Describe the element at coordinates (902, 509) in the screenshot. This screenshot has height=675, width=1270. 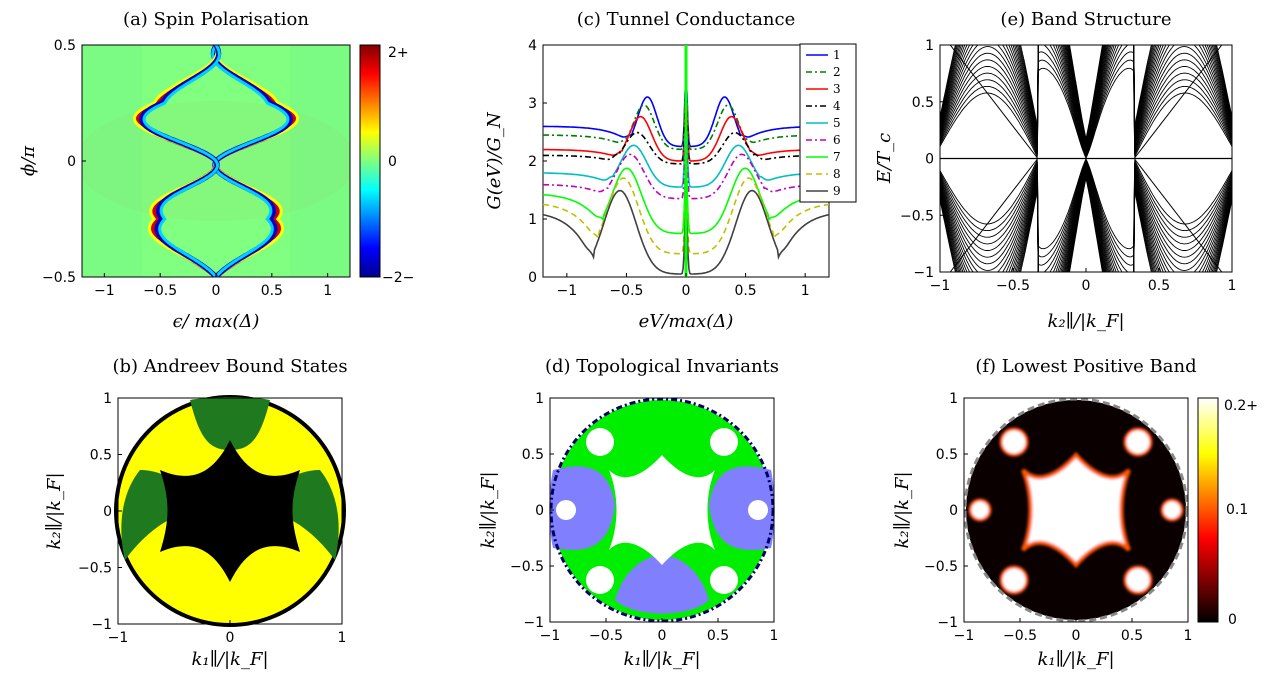
I see `panel-f-ylabel: k₂∥/|k_F|` at that location.